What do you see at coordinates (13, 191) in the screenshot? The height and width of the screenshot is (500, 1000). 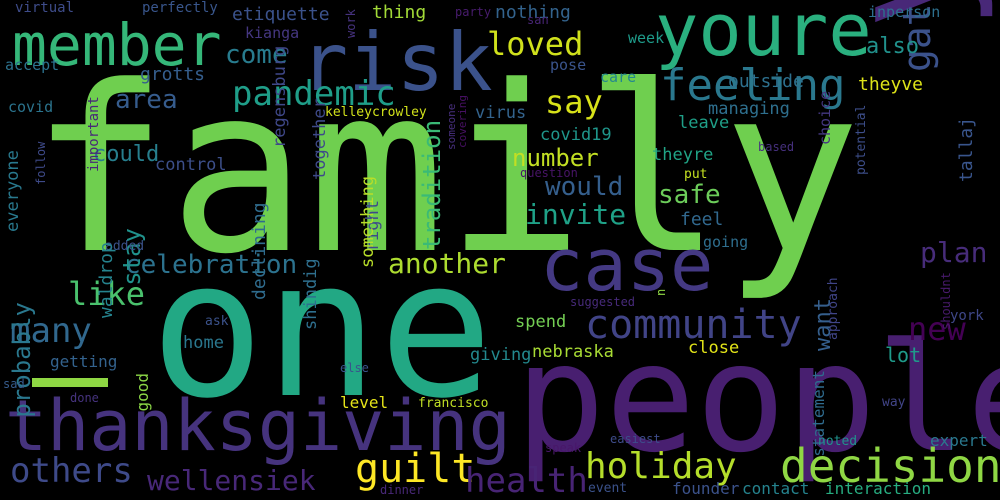 I see `word-everyone: everyone` at bounding box center [13, 191].